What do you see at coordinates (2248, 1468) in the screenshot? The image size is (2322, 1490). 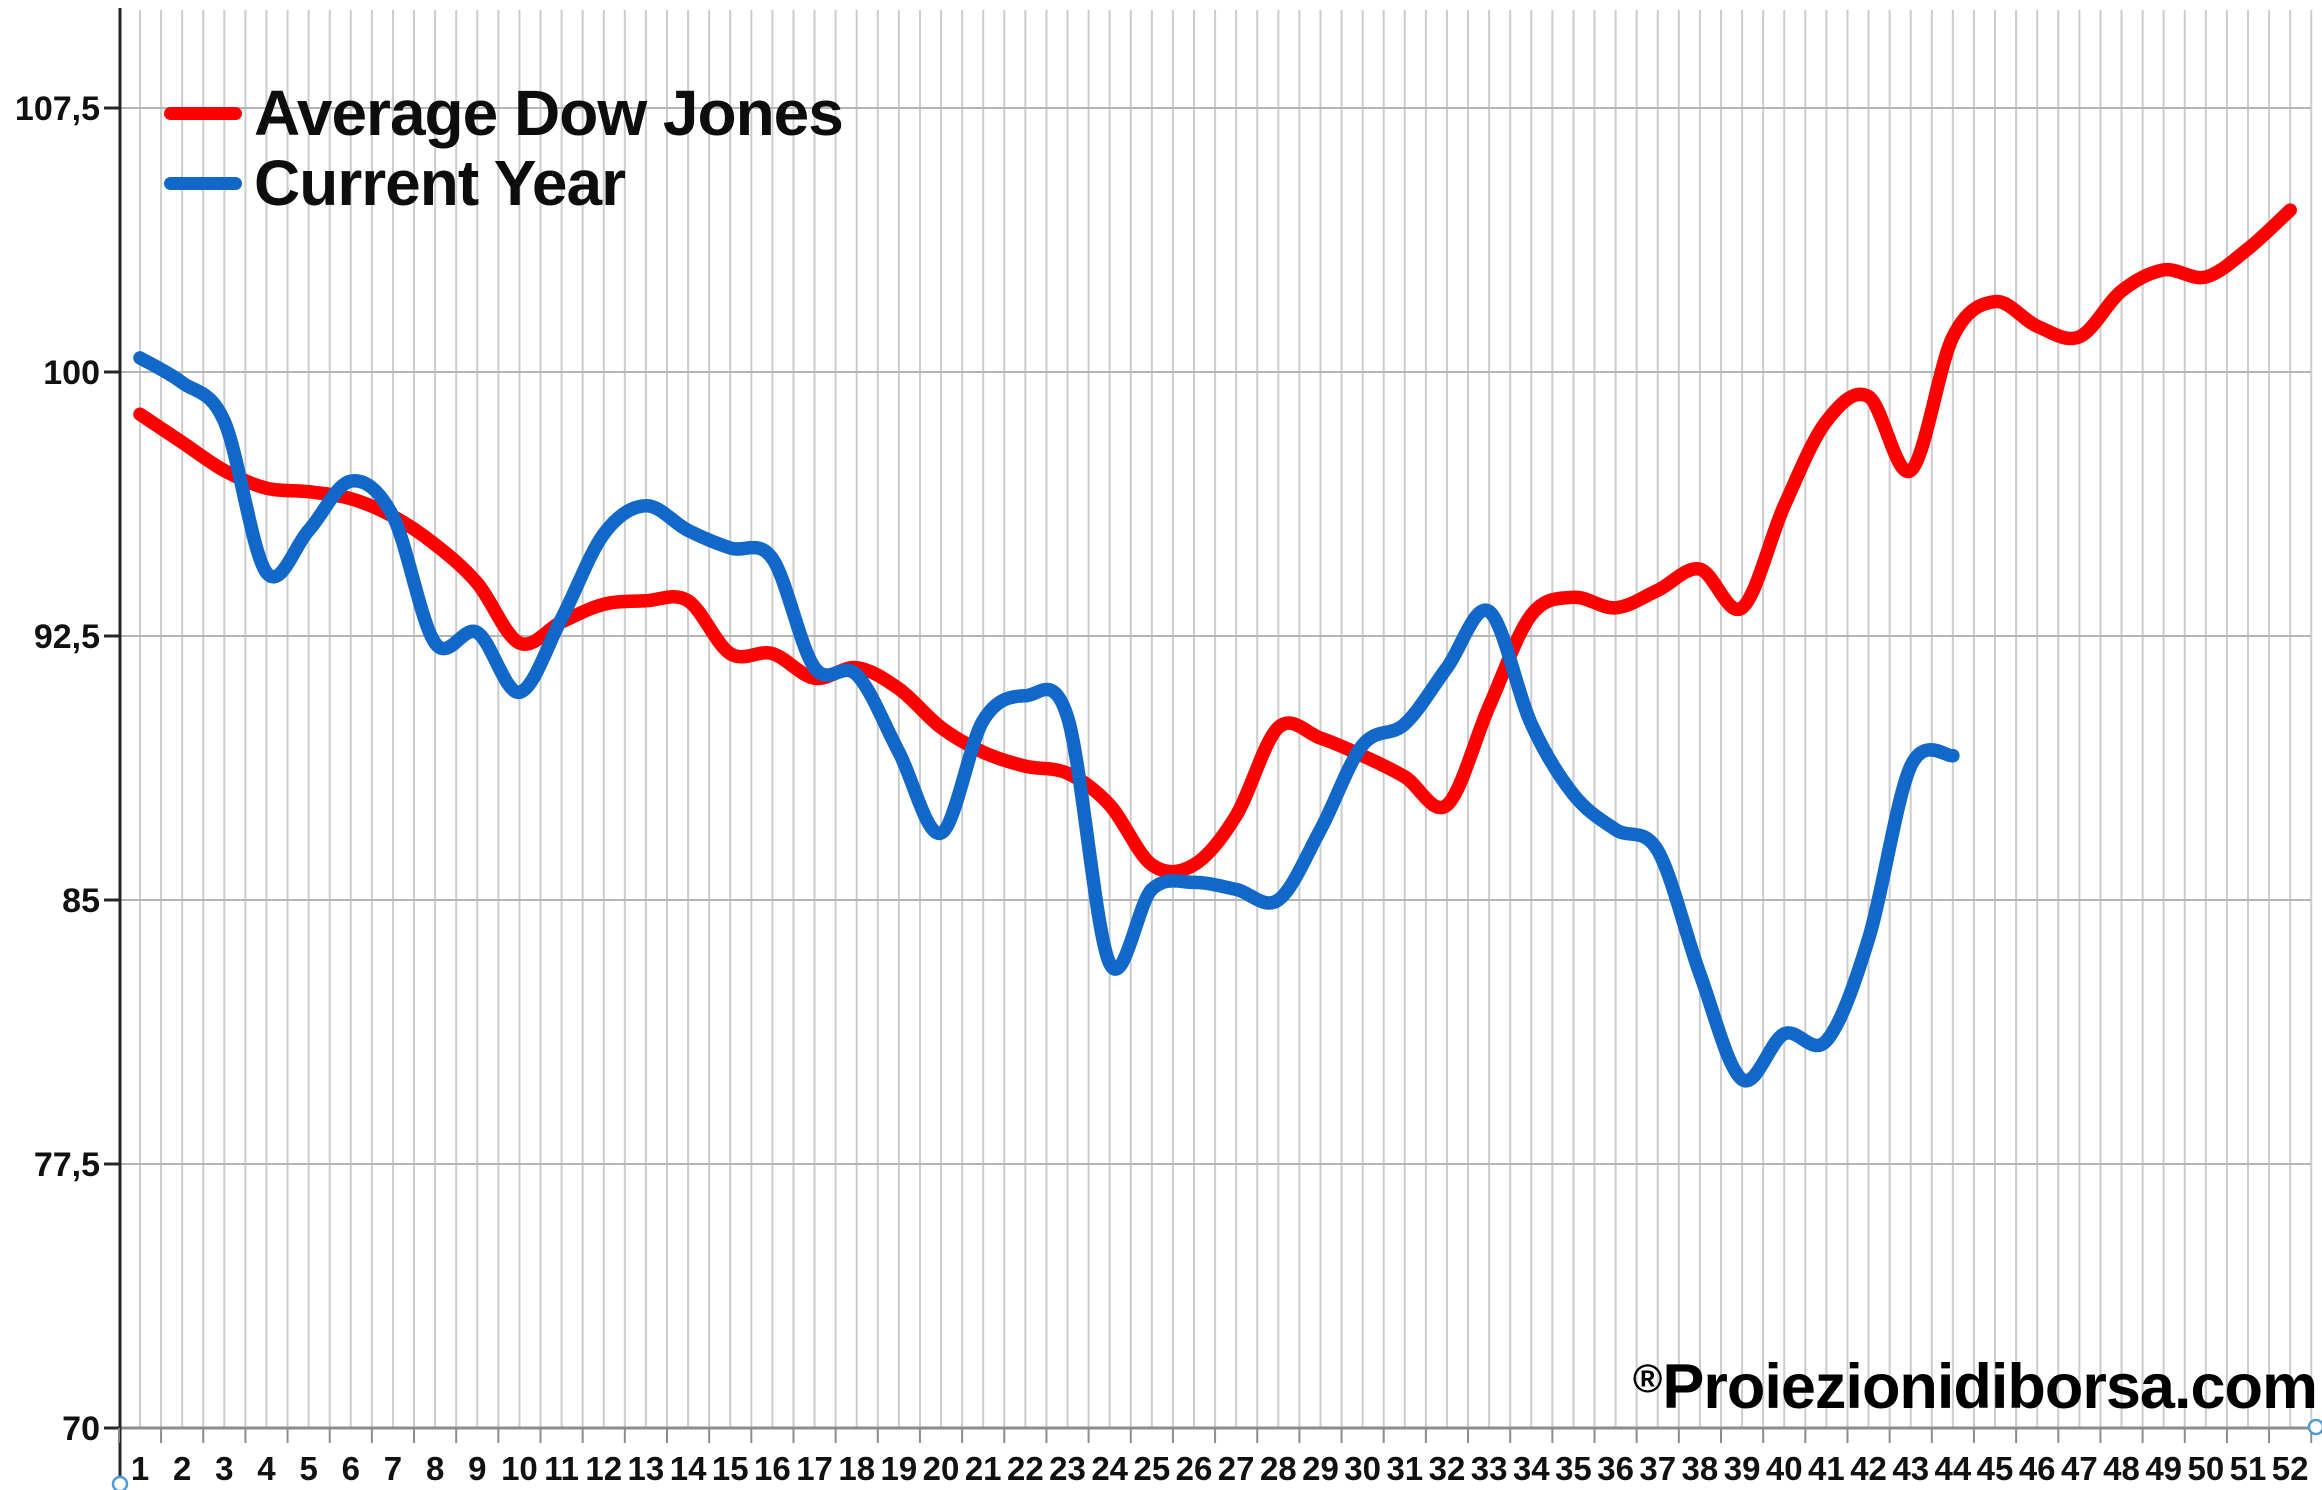 I see `x-axis-tick-label: 51` at bounding box center [2248, 1468].